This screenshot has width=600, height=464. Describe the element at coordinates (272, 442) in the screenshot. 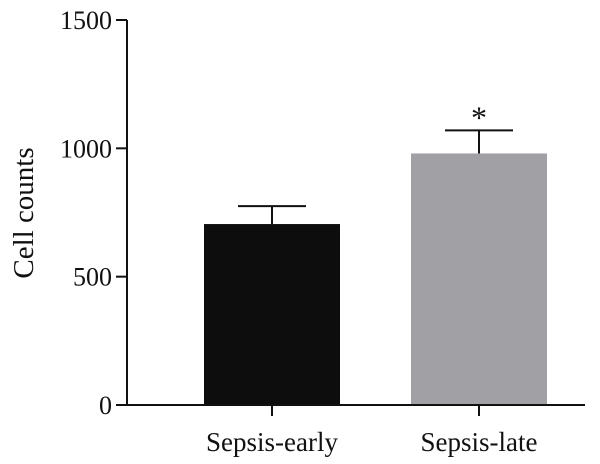

I see `x-tick-label: Sepsis-early` at that location.